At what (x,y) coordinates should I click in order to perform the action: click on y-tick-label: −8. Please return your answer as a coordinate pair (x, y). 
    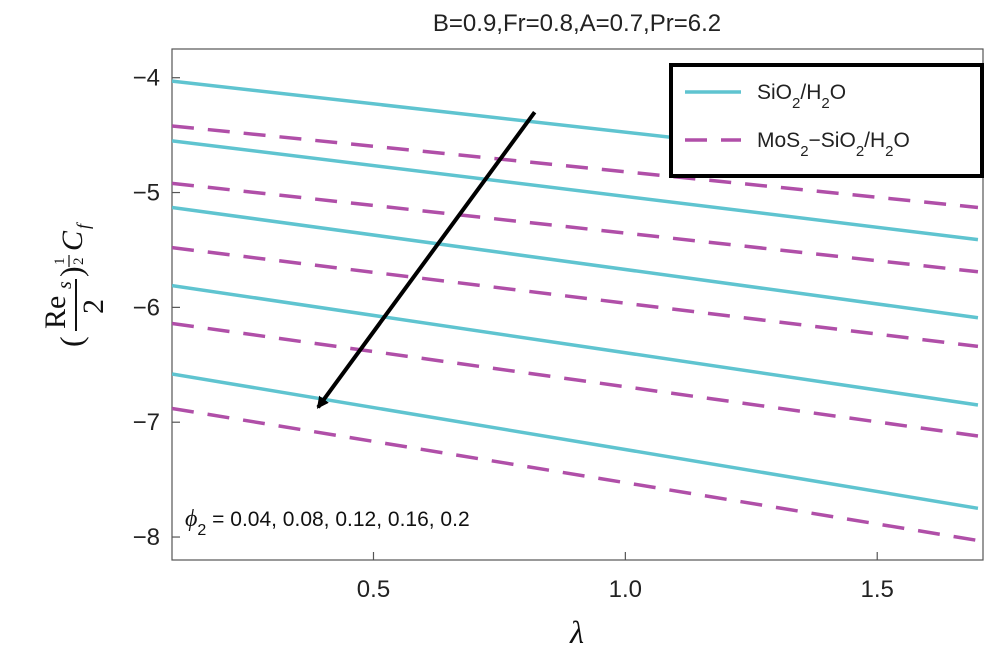
    Looking at the image, I should click on (146, 537).